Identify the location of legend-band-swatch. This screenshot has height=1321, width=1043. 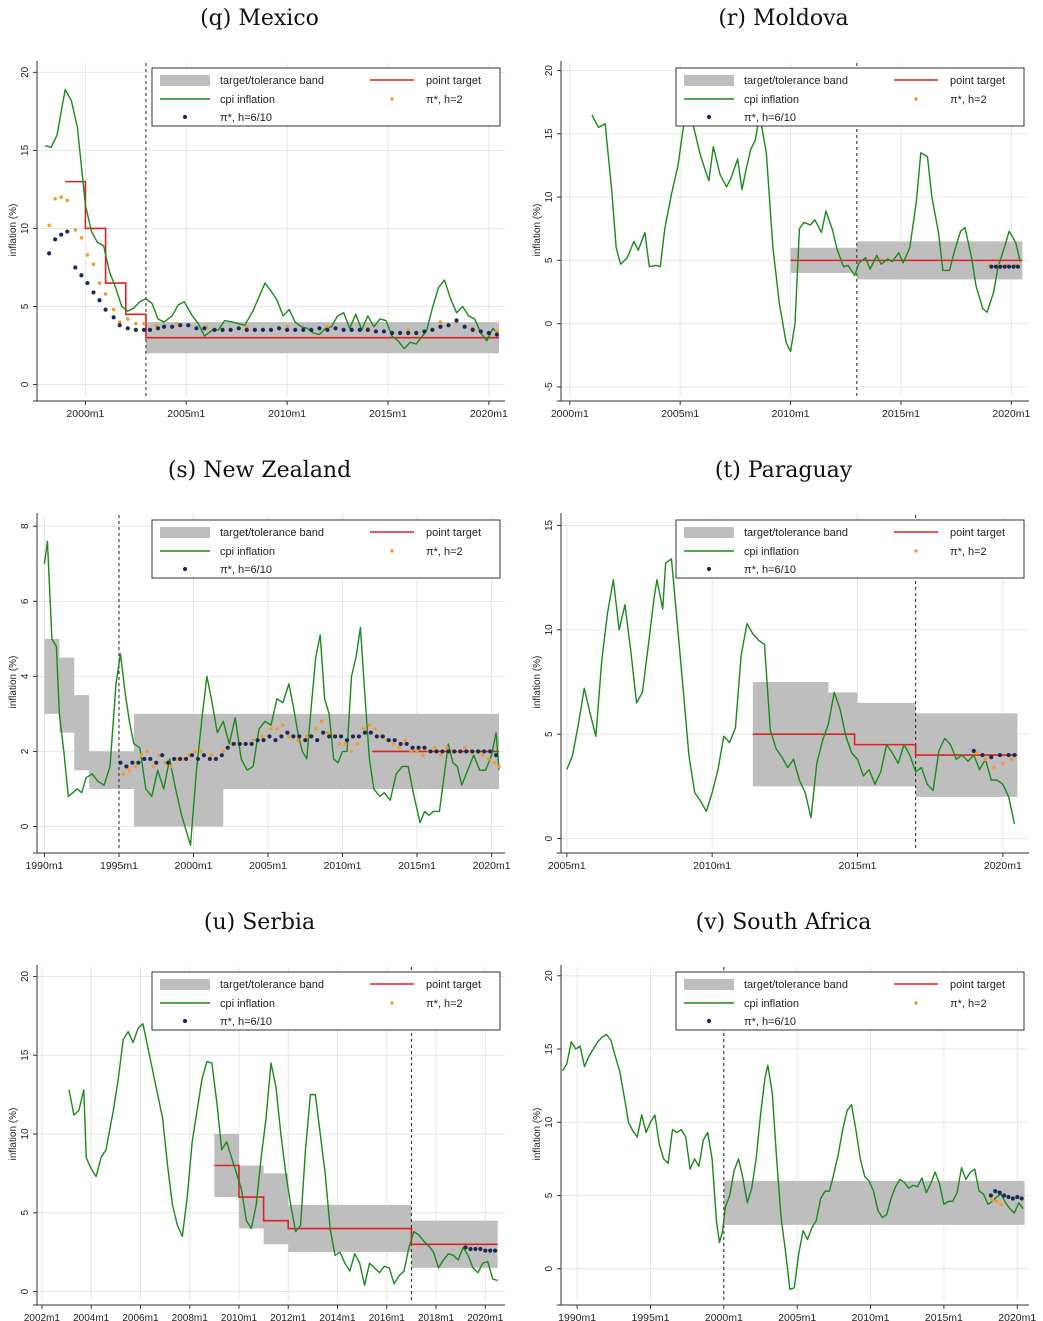
(709, 984).